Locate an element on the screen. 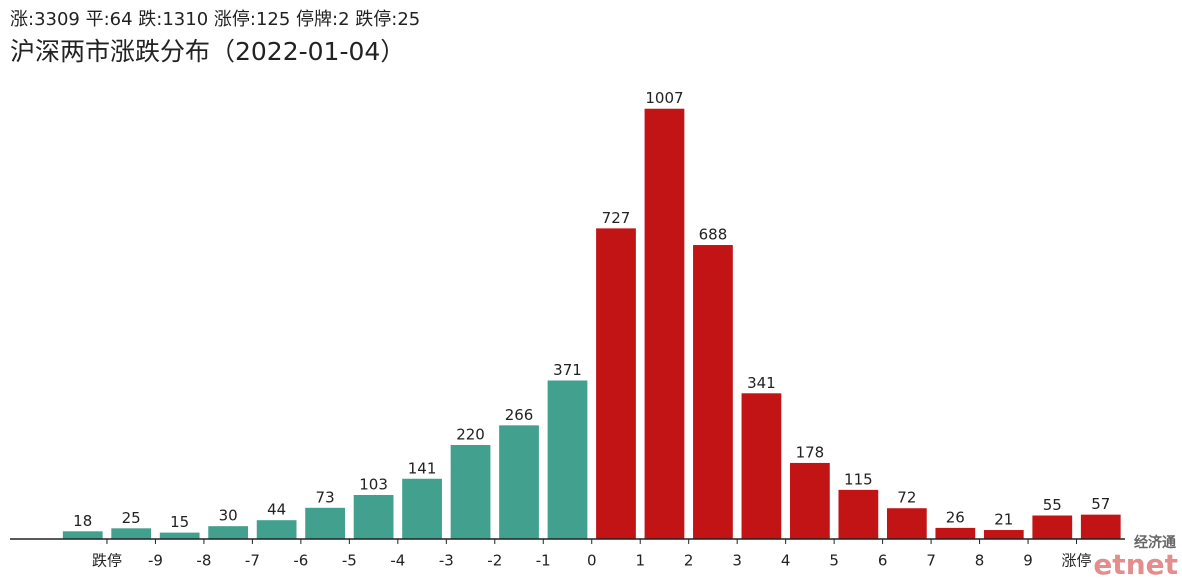  x-tick-label: 涨停 is located at coordinates (1077, 561).